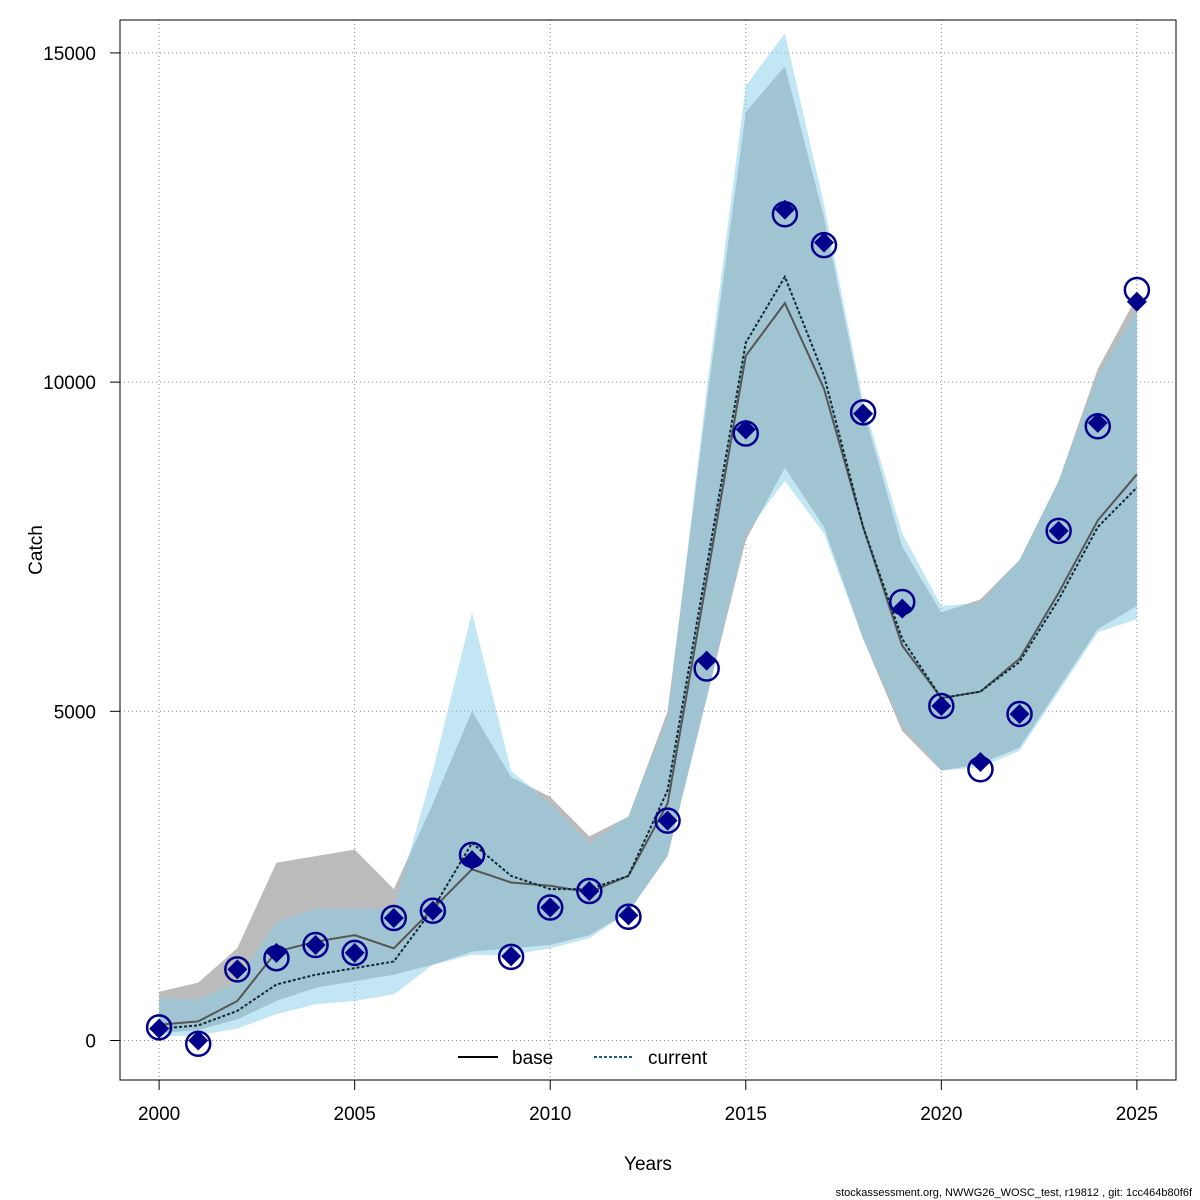  Describe the element at coordinates (784, 209) in the screenshot. I see `observation-diamond-2016` at that location.